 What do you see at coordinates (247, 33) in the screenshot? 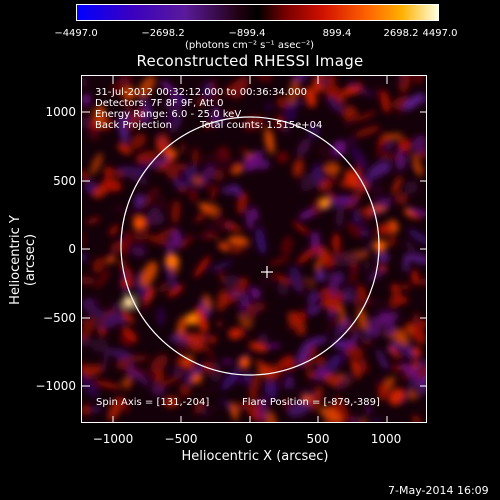
I see `colorbar-tick: −899.4` at bounding box center [247, 33].